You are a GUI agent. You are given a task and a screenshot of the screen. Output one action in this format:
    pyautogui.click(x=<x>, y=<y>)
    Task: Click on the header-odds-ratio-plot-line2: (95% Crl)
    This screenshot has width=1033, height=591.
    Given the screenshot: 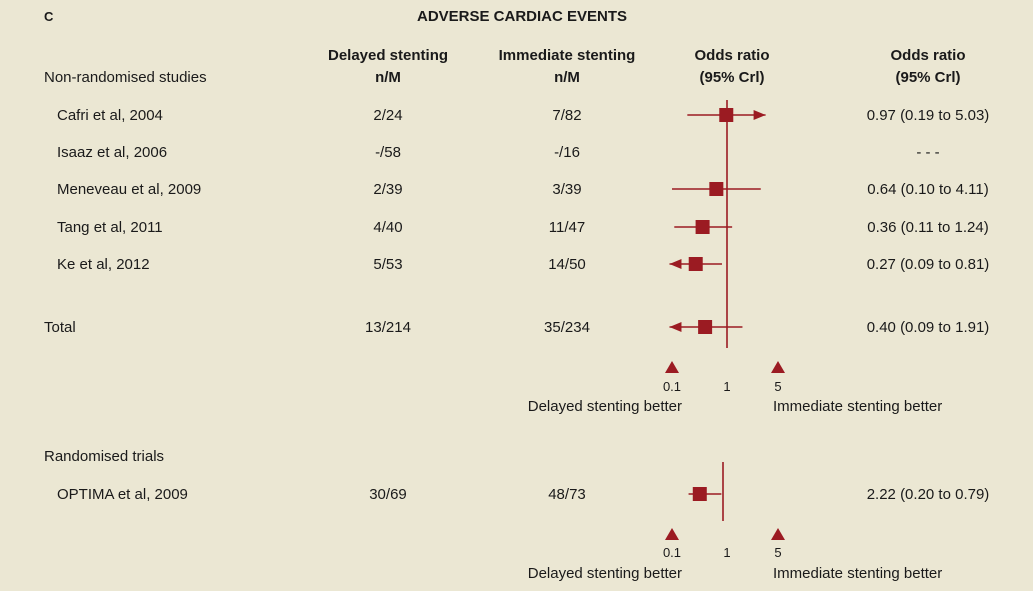 What is the action you would take?
    pyautogui.click(x=731, y=77)
    